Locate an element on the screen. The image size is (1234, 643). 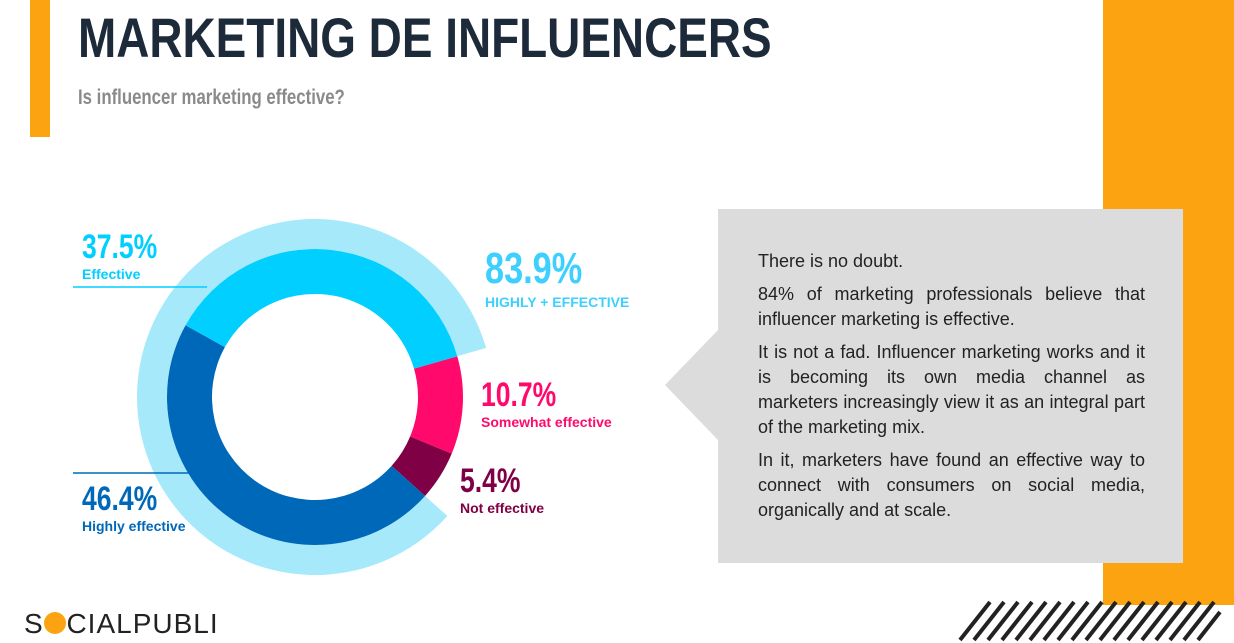
note-paragraph: There is no doubt. is located at coordinates (831, 261).